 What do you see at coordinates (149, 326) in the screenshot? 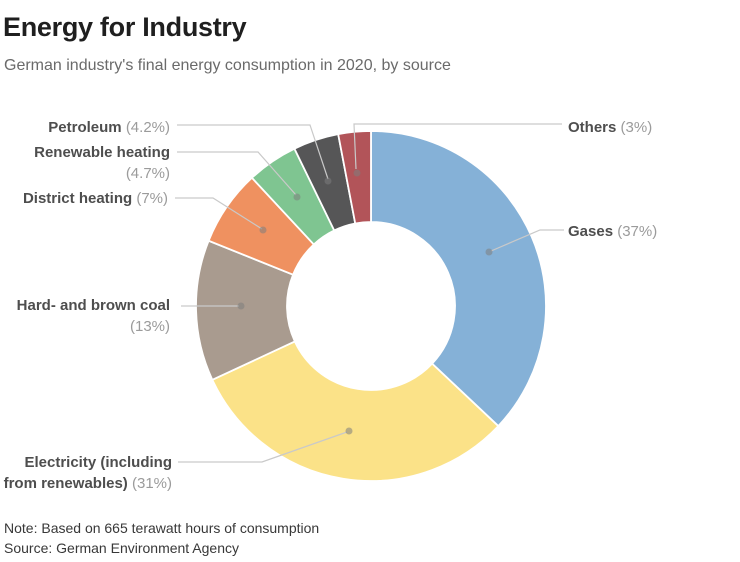
I see `label-coal-pct: (13%)` at bounding box center [149, 326].